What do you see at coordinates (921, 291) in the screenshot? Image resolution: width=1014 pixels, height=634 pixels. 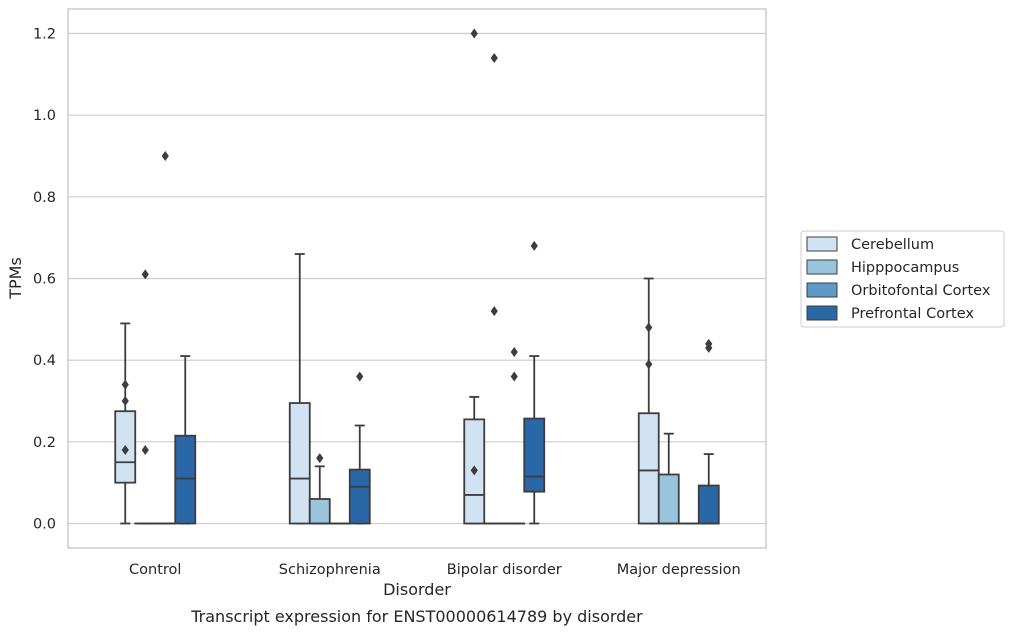 I see `legend-label: Orbitofontal Cortex` at bounding box center [921, 291].